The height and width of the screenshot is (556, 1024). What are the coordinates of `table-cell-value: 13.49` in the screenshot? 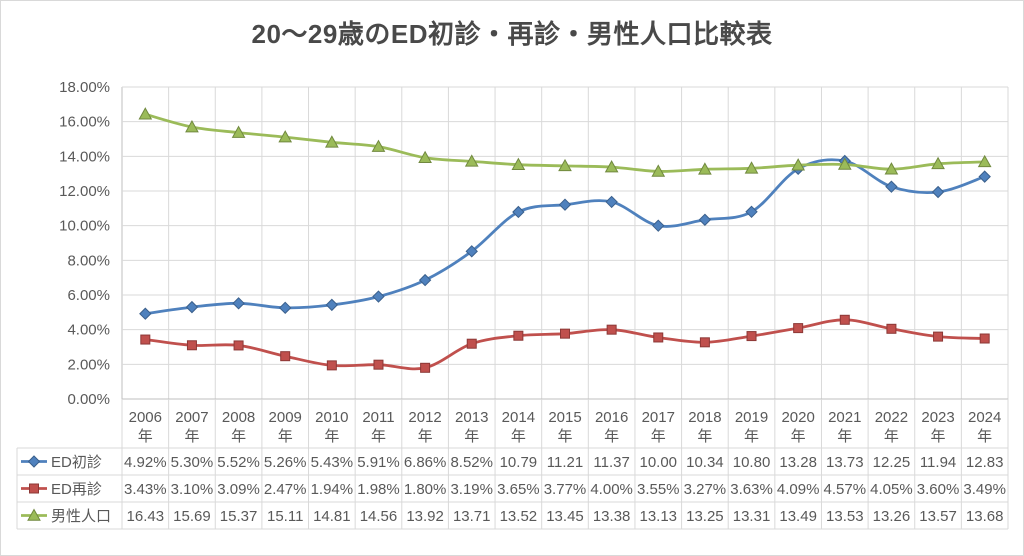 It's located at (798, 516).